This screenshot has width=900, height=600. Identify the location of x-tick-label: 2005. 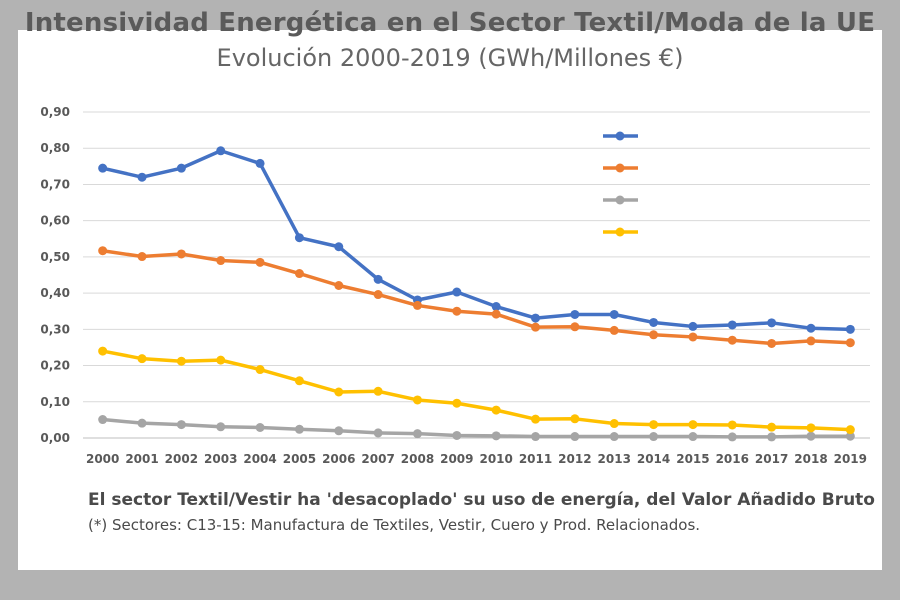
(299, 459).